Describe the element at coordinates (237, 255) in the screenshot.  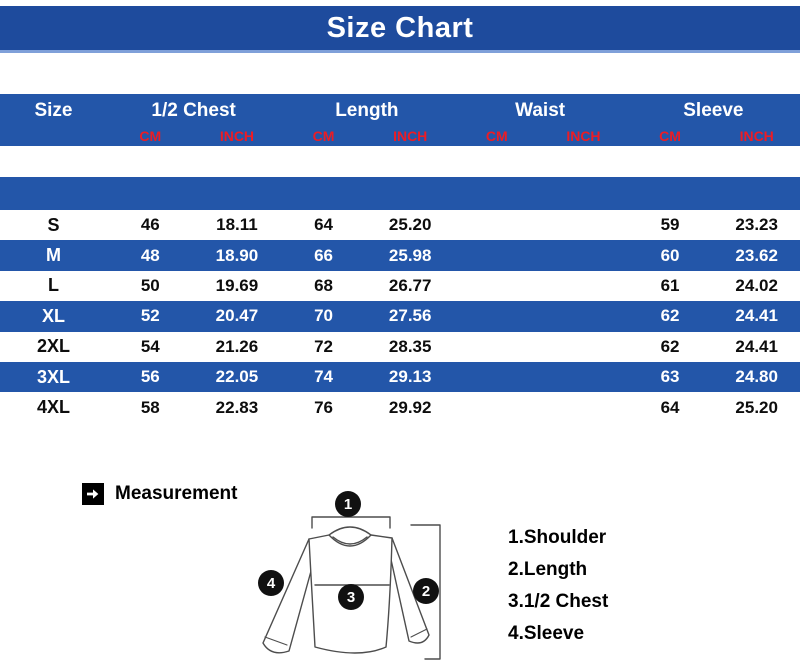
I see `value-cell-1: 18.90` at that location.